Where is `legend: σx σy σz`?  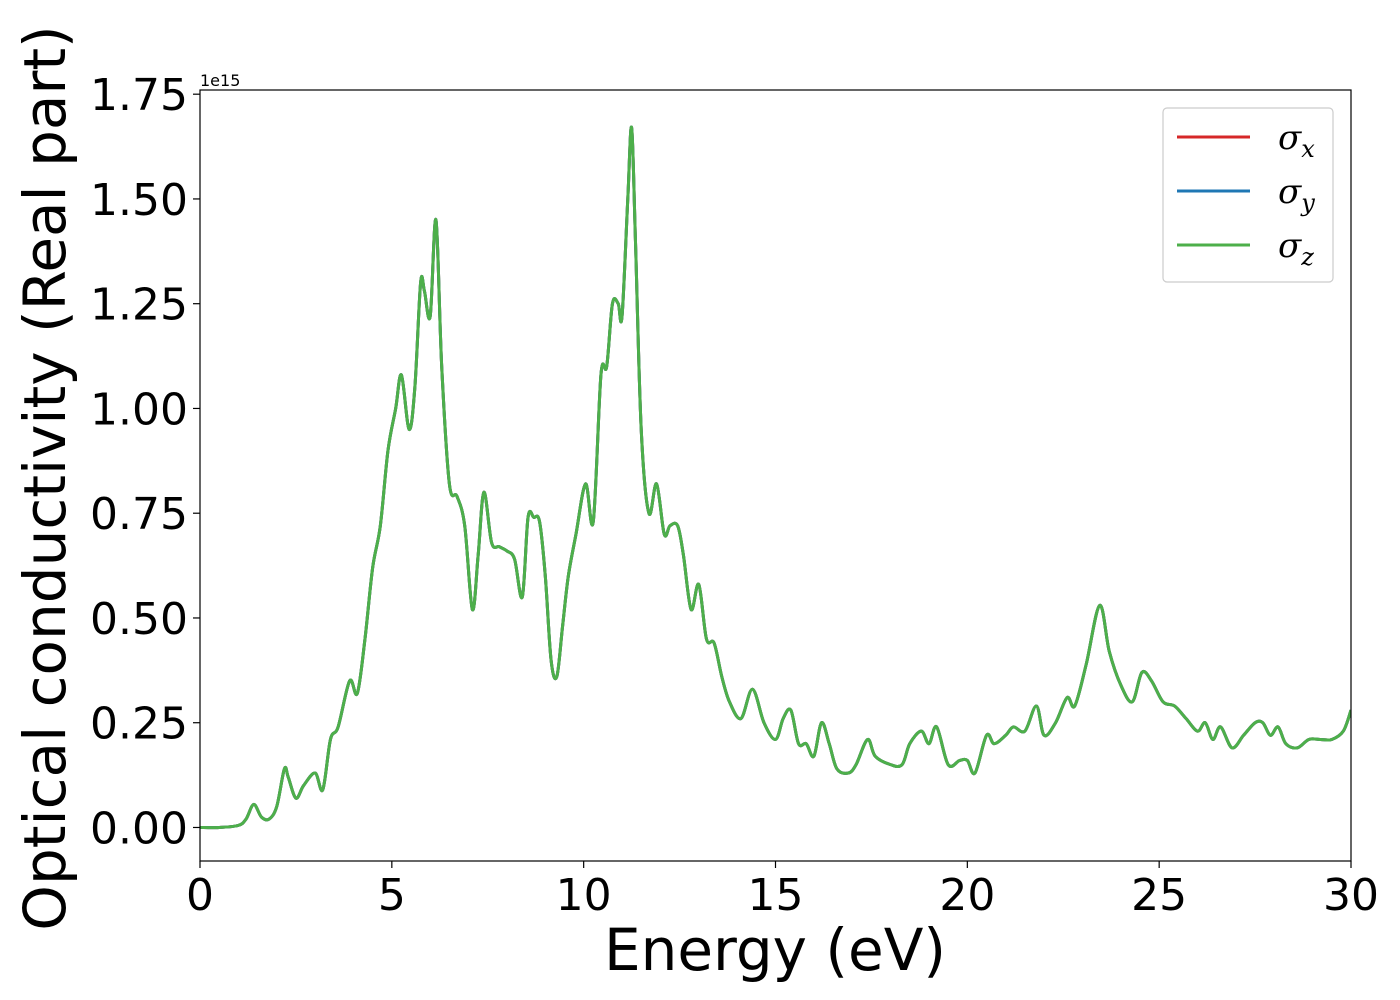 legend: σx σy σz is located at coordinates (1248, 195).